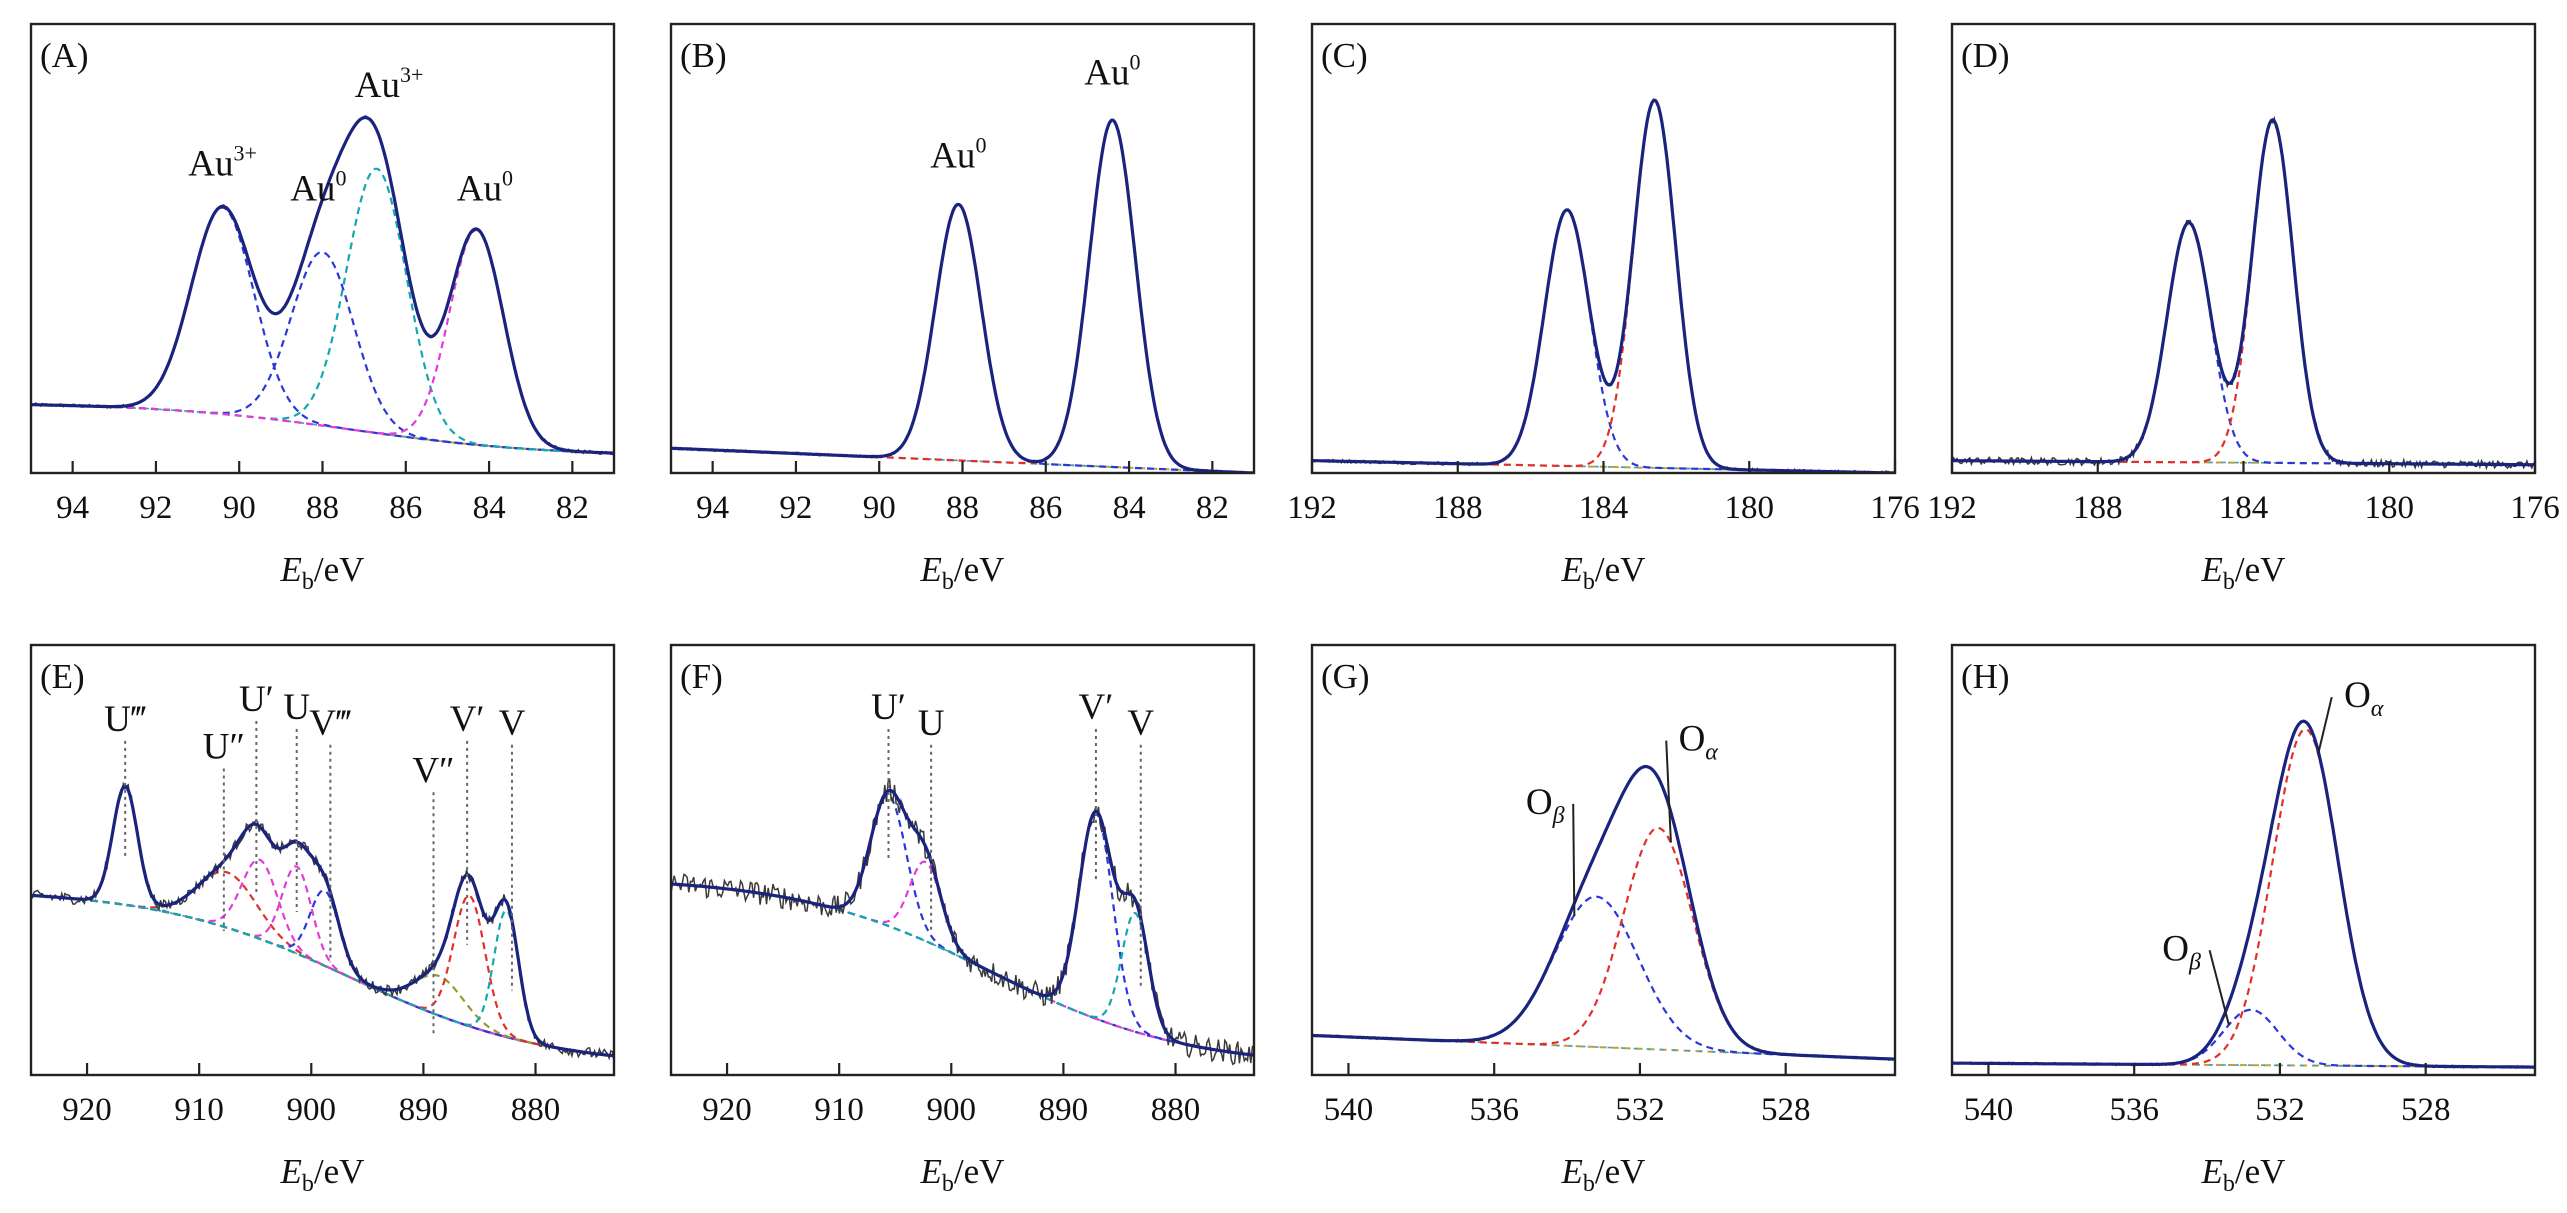 The image size is (2567, 1213). I want to click on x-tick-label: 880, so click(536, 1110).